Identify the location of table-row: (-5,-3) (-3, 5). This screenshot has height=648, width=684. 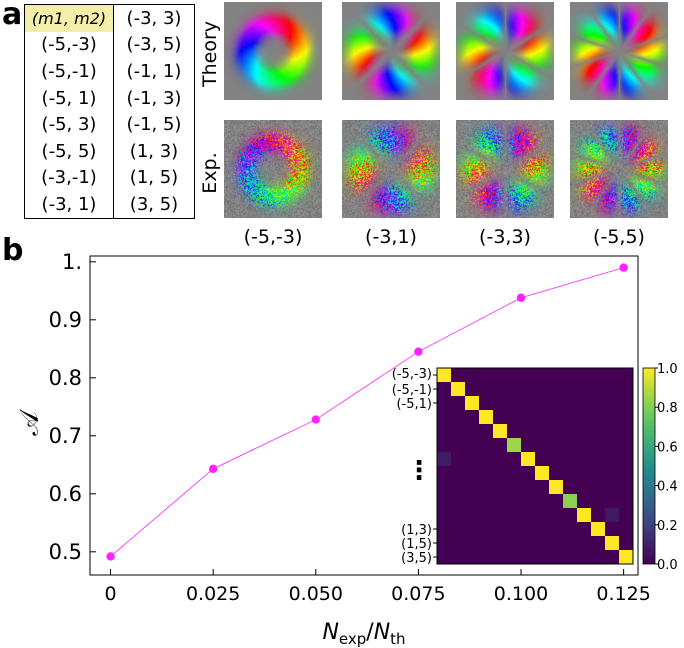
(109, 45).